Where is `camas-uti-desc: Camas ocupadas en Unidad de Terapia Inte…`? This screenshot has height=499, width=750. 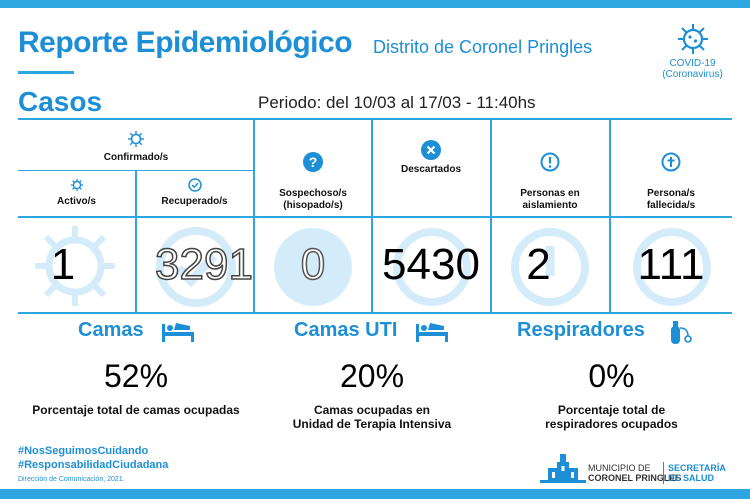
camas-uti-desc: Camas ocupadas en Unidad de Terapia Inte… is located at coordinates (372, 417).